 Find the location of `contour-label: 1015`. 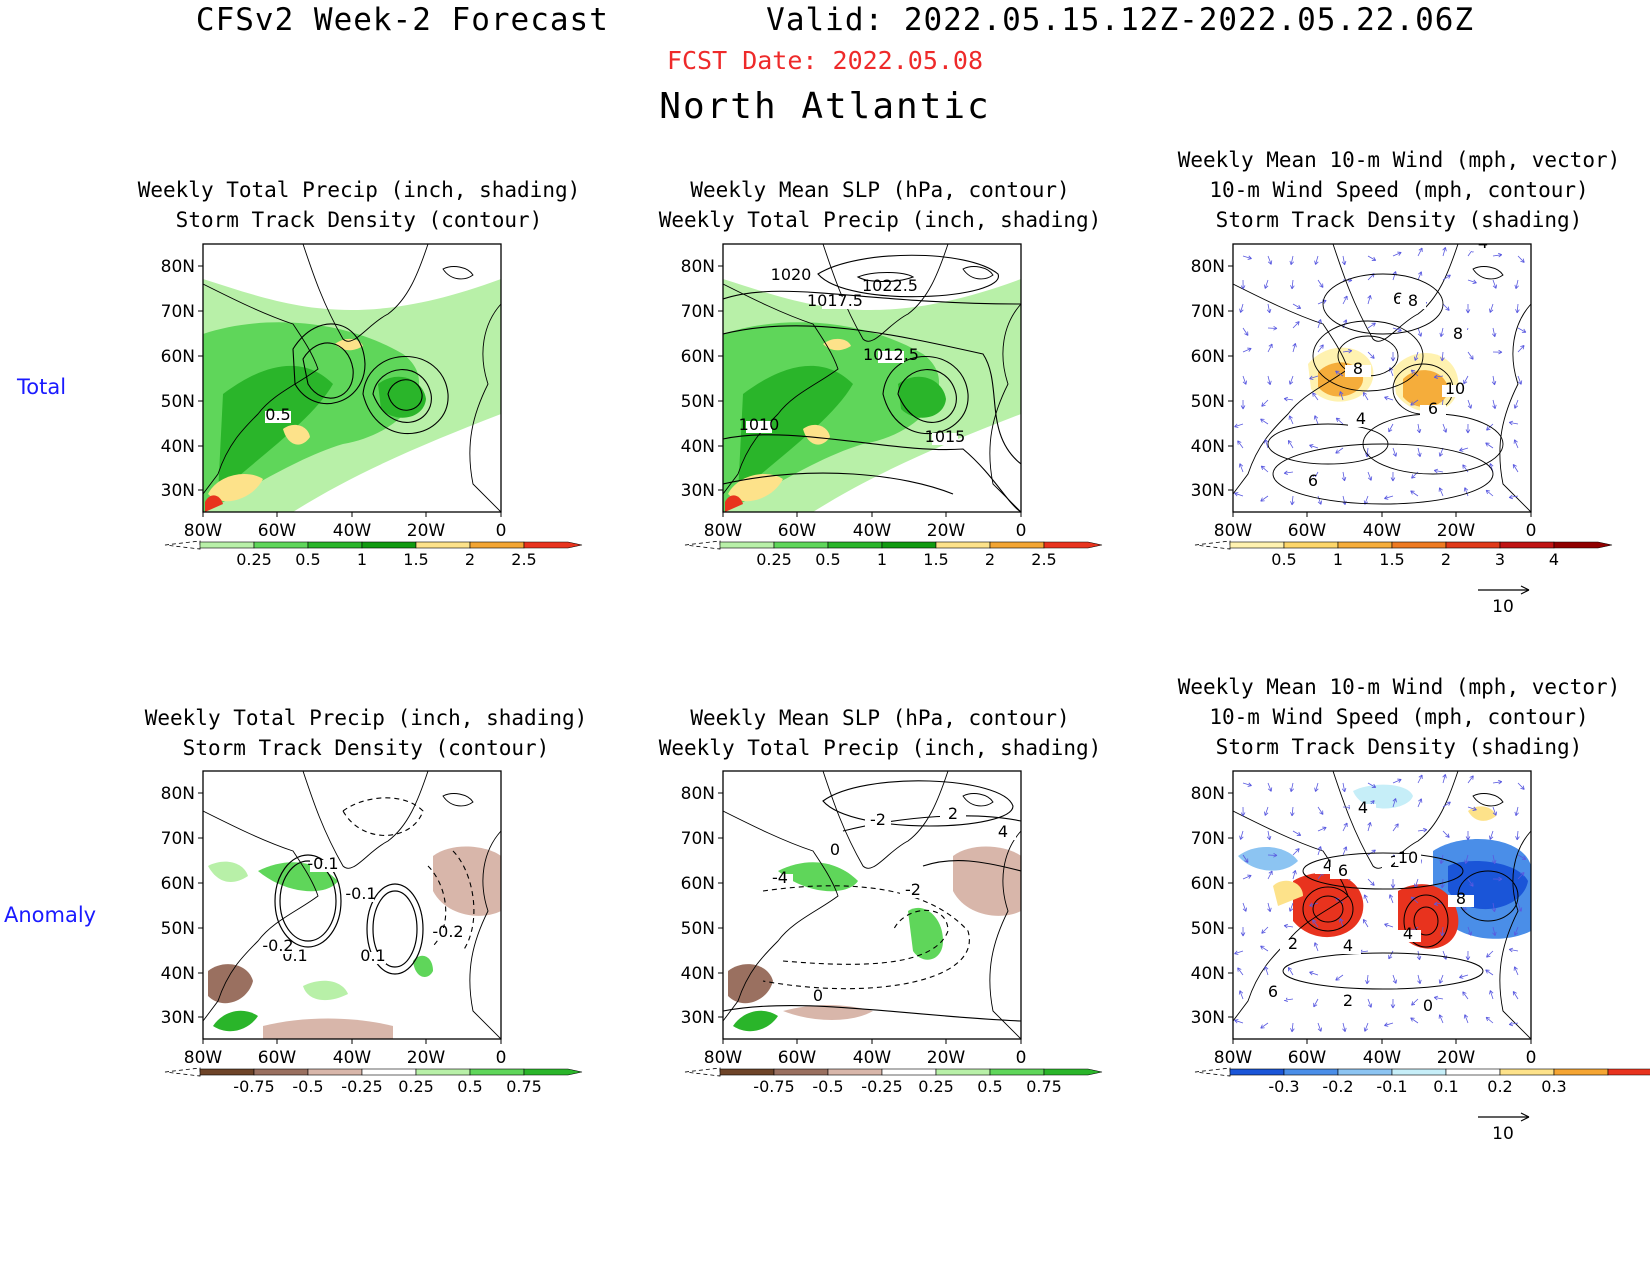

contour-label: 1015 is located at coordinates (945, 436).